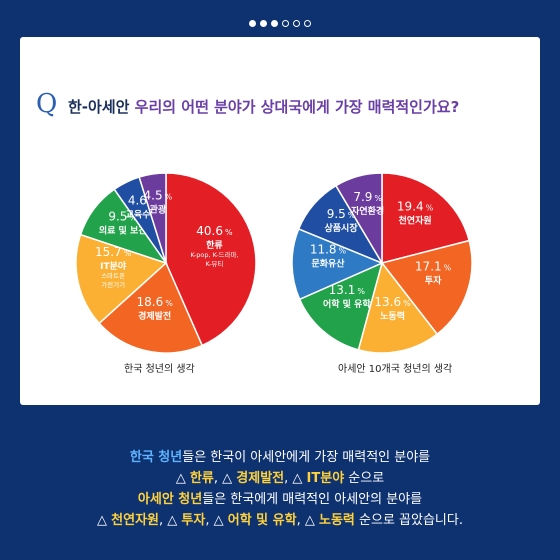 The width and height of the screenshot is (560, 560). What do you see at coordinates (342, 228) in the screenshot?
I see `slice-category-label: 상품시장` at bounding box center [342, 228].